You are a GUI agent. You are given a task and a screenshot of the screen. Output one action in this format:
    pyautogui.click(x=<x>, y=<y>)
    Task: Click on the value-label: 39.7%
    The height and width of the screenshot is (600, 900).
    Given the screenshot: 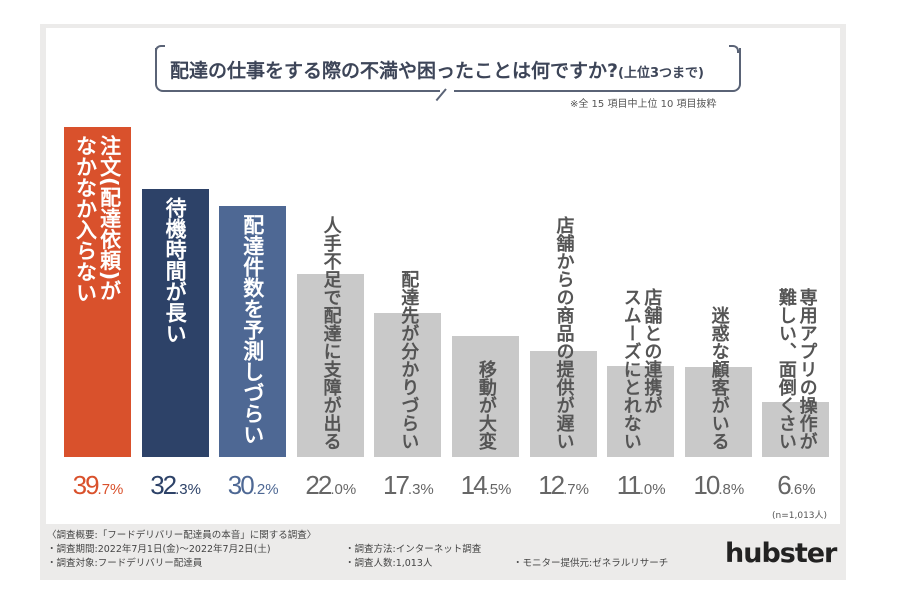 What is the action you would take?
    pyautogui.click(x=98, y=485)
    